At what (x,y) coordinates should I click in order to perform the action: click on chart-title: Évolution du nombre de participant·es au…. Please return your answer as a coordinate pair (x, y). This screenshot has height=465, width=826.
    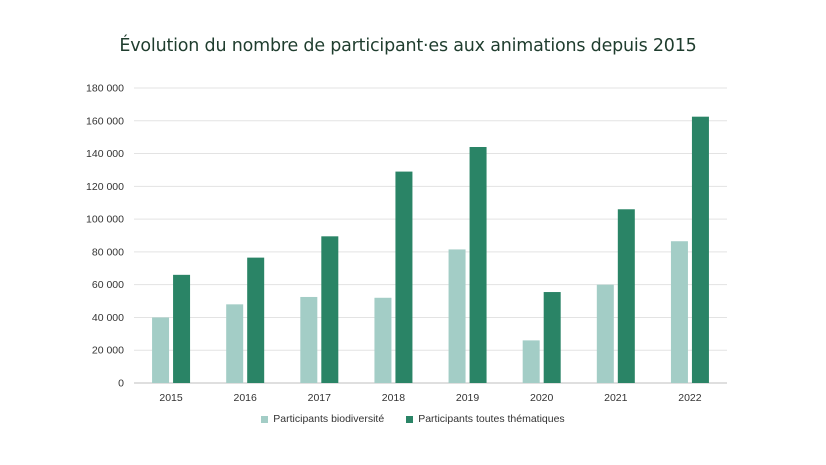
    Looking at the image, I should click on (408, 46).